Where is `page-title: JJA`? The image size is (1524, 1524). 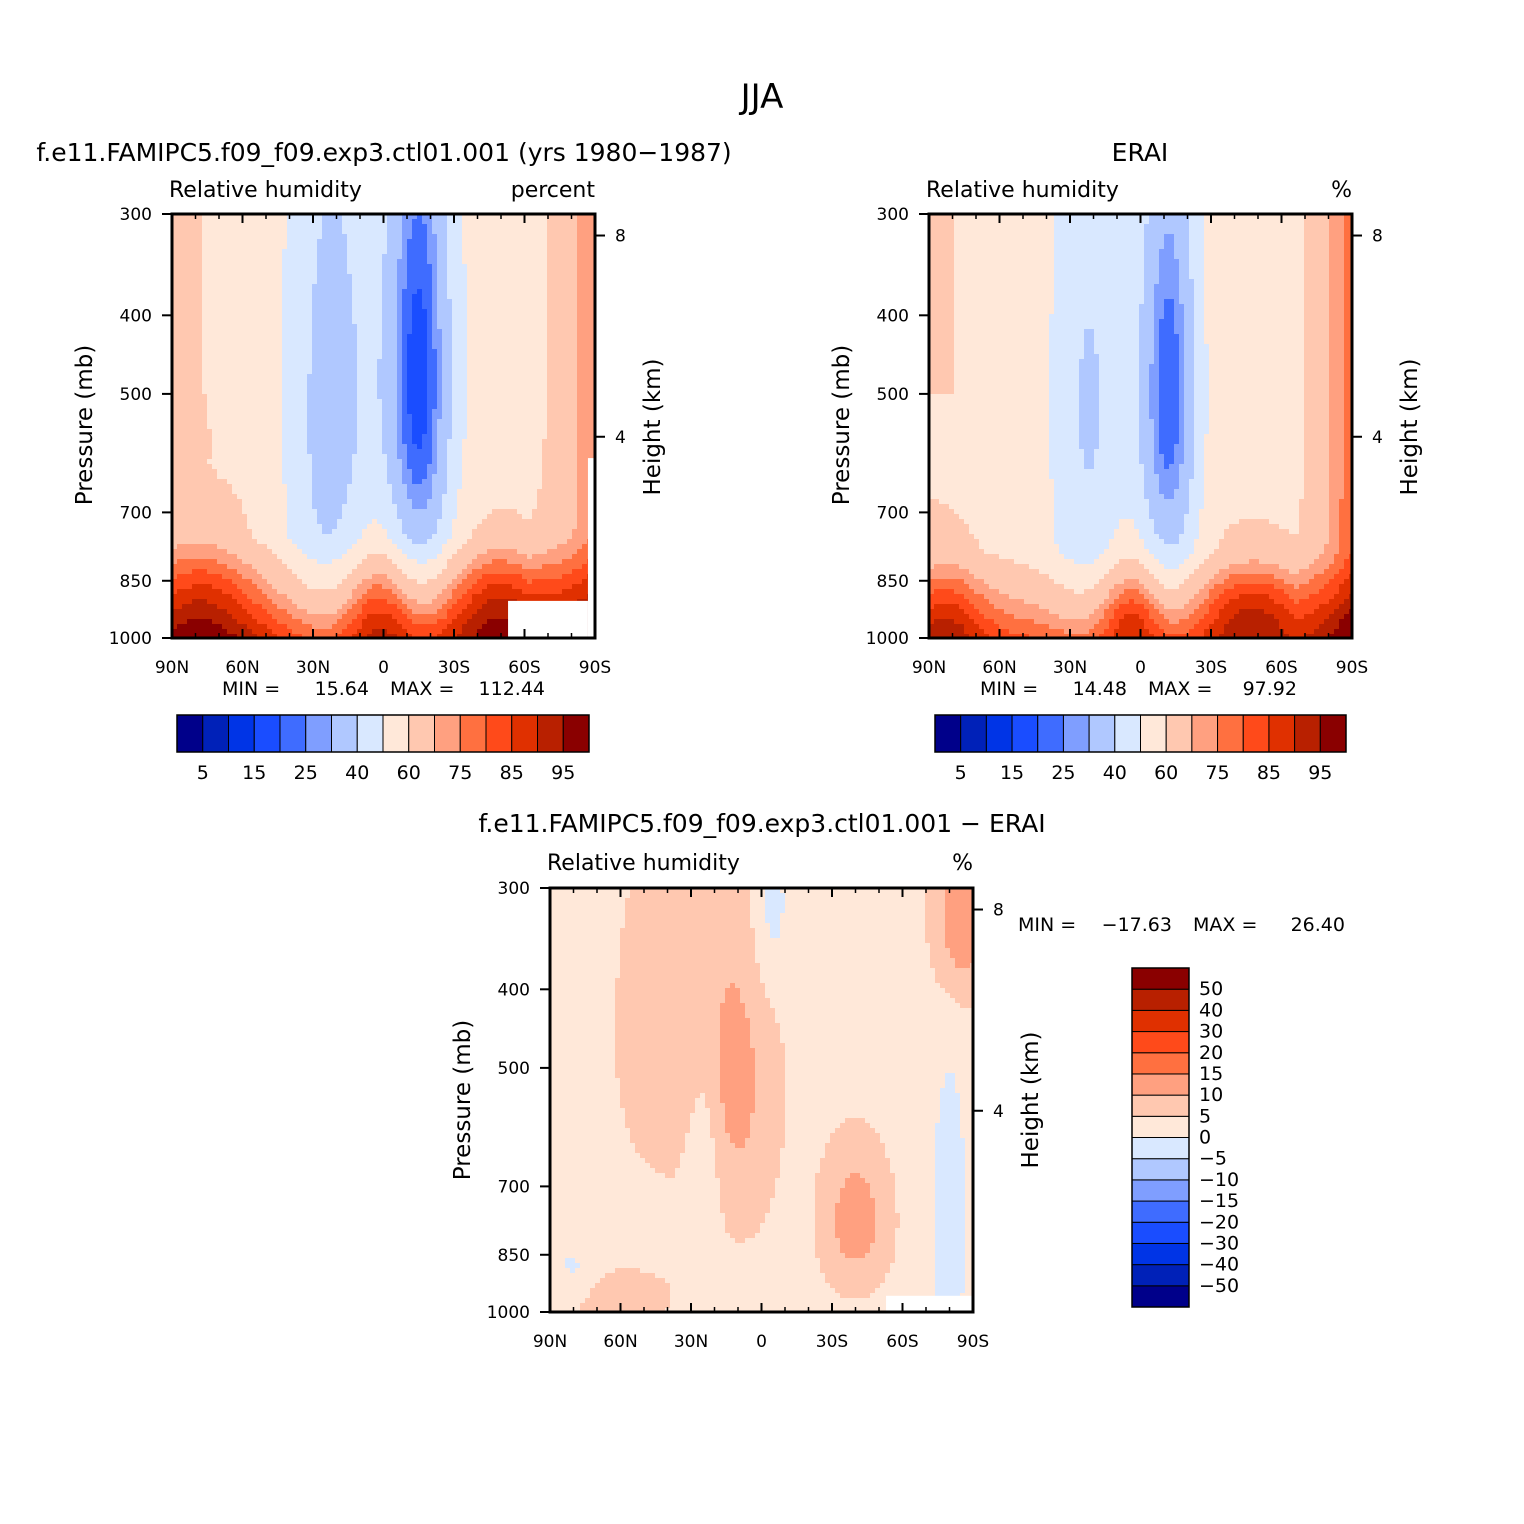
page-title: JJA is located at coordinates (761, 97).